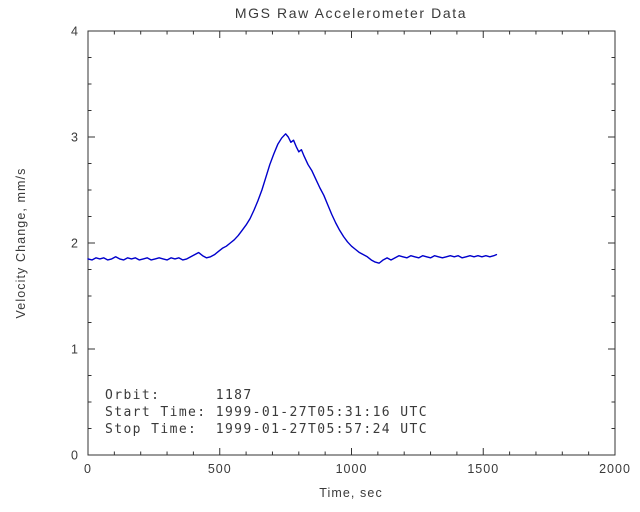 This screenshot has height=512, width=640. I want to click on x-tick-label: 500, so click(220, 469).